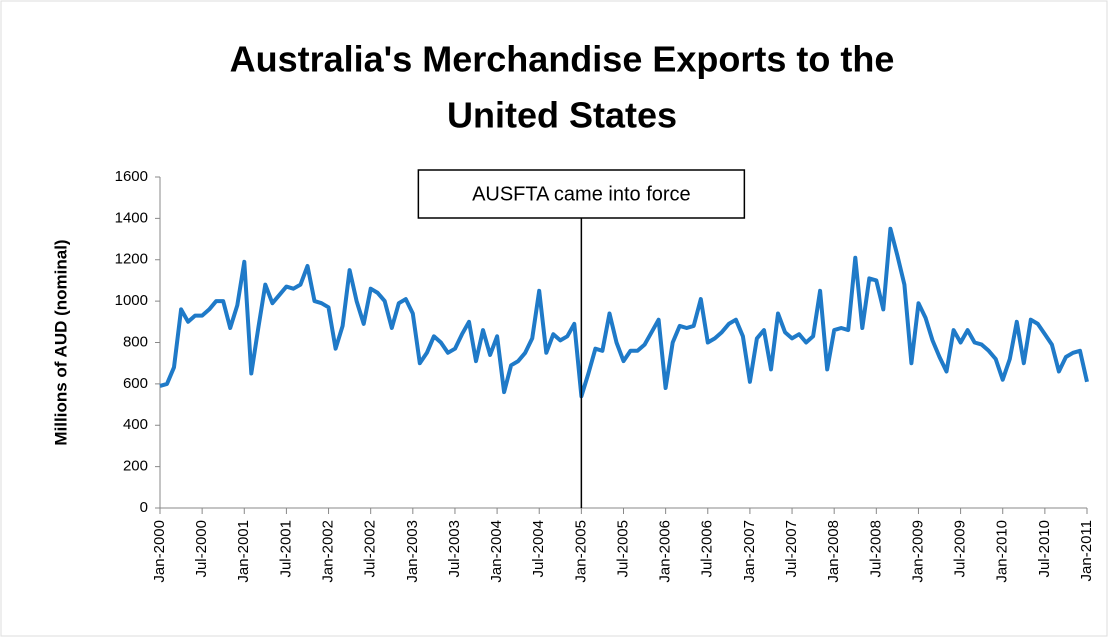 This screenshot has height=642, width=1108. What do you see at coordinates (135, 383) in the screenshot?
I see `y-tick-label: 600` at bounding box center [135, 383].